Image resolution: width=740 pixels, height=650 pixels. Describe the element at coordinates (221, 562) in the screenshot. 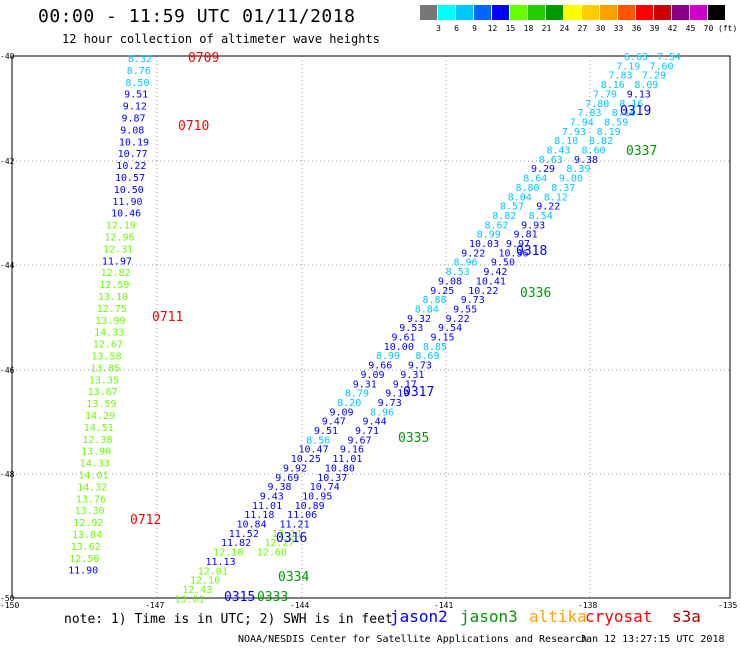

I see `swh-value: 11.13` at that location.